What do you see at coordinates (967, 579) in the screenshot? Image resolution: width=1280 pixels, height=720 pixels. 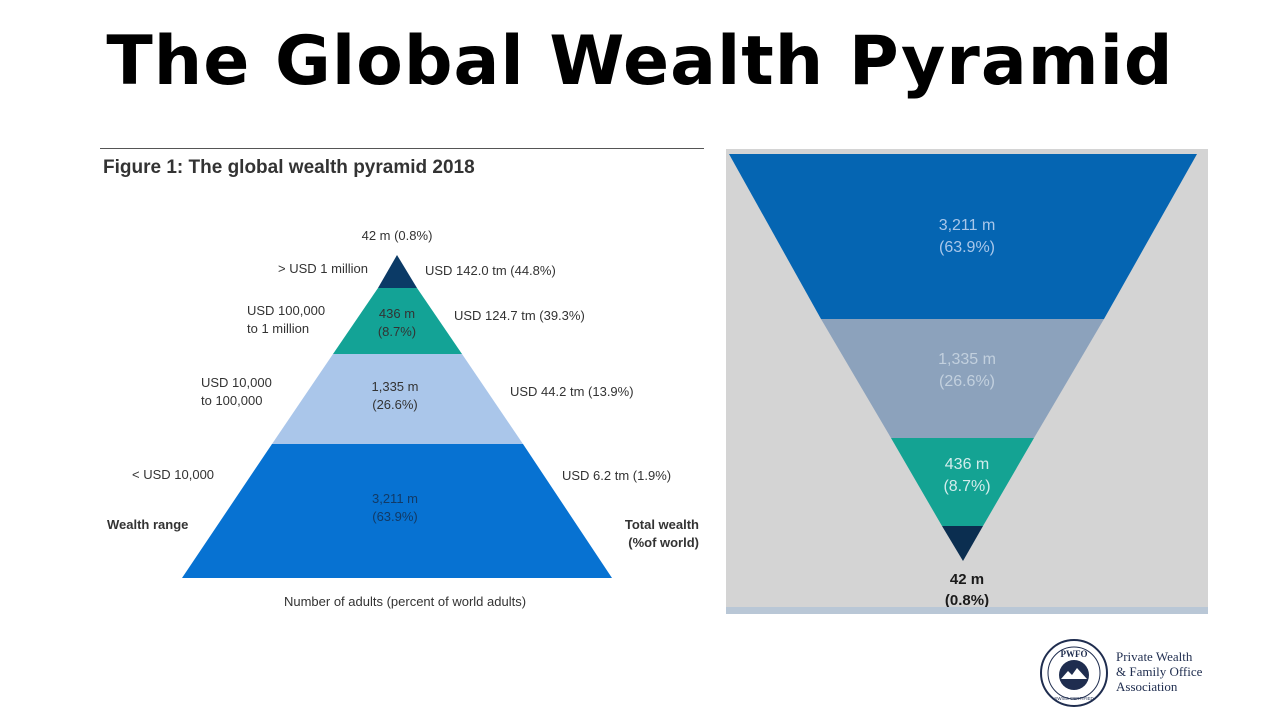 I see `inverted-tier-4-adults: 42 m` at bounding box center [967, 579].